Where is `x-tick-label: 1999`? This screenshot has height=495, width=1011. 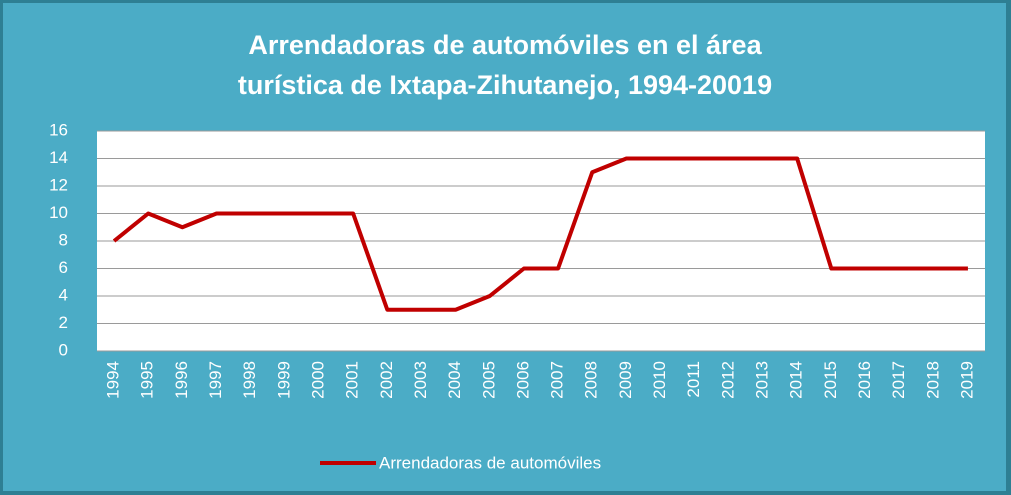
x-tick-label: 1999 is located at coordinates (283, 380).